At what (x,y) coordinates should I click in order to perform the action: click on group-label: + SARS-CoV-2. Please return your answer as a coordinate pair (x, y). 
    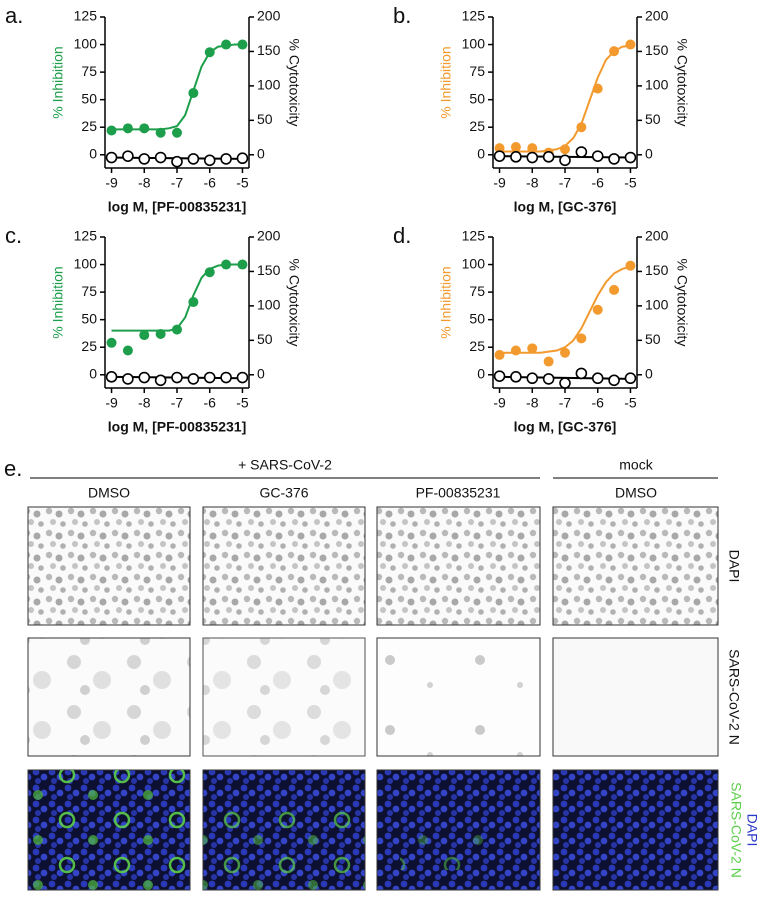
    Looking at the image, I should click on (285, 465).